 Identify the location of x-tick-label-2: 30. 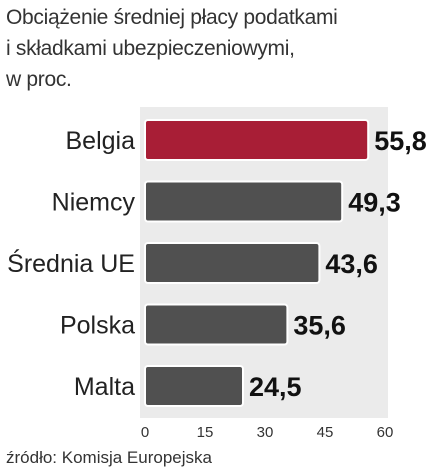
(265, 432).